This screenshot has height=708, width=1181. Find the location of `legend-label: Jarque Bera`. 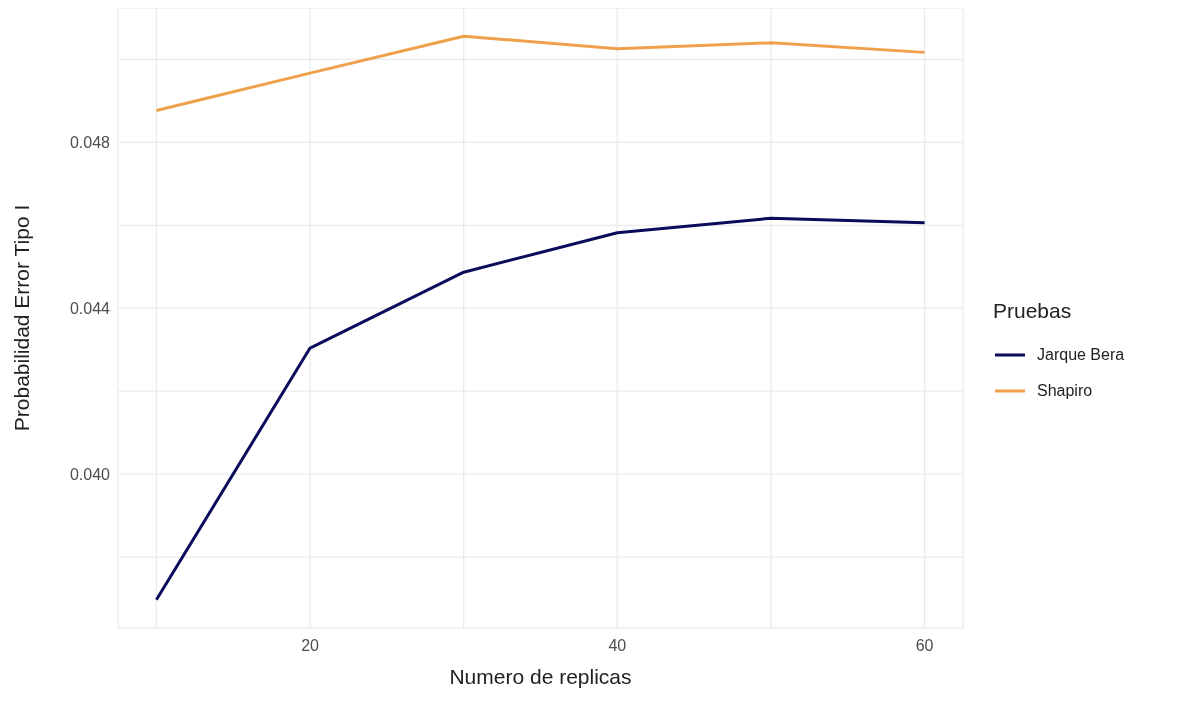

legend-label: Jarque Bera is located at coordinates (1081, 355).